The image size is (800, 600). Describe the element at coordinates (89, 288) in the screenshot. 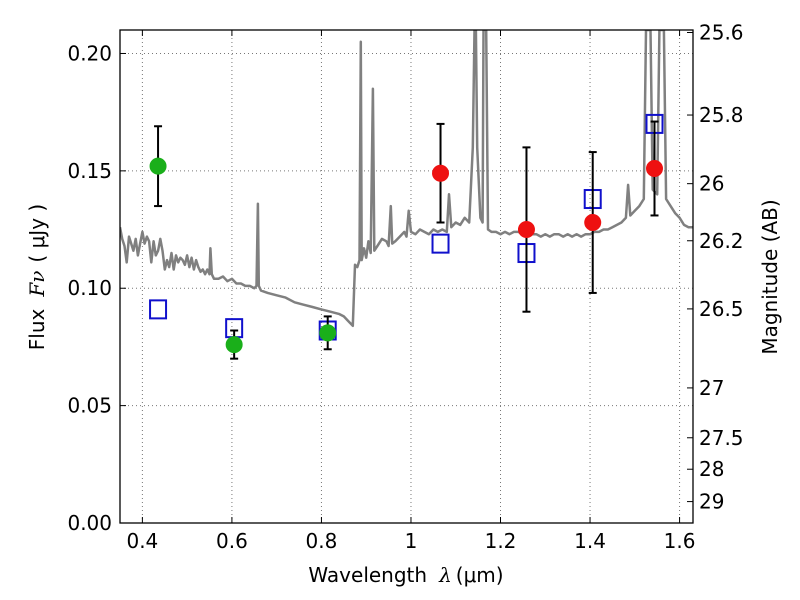

I see `y-tick-label: 0.10` at that location.